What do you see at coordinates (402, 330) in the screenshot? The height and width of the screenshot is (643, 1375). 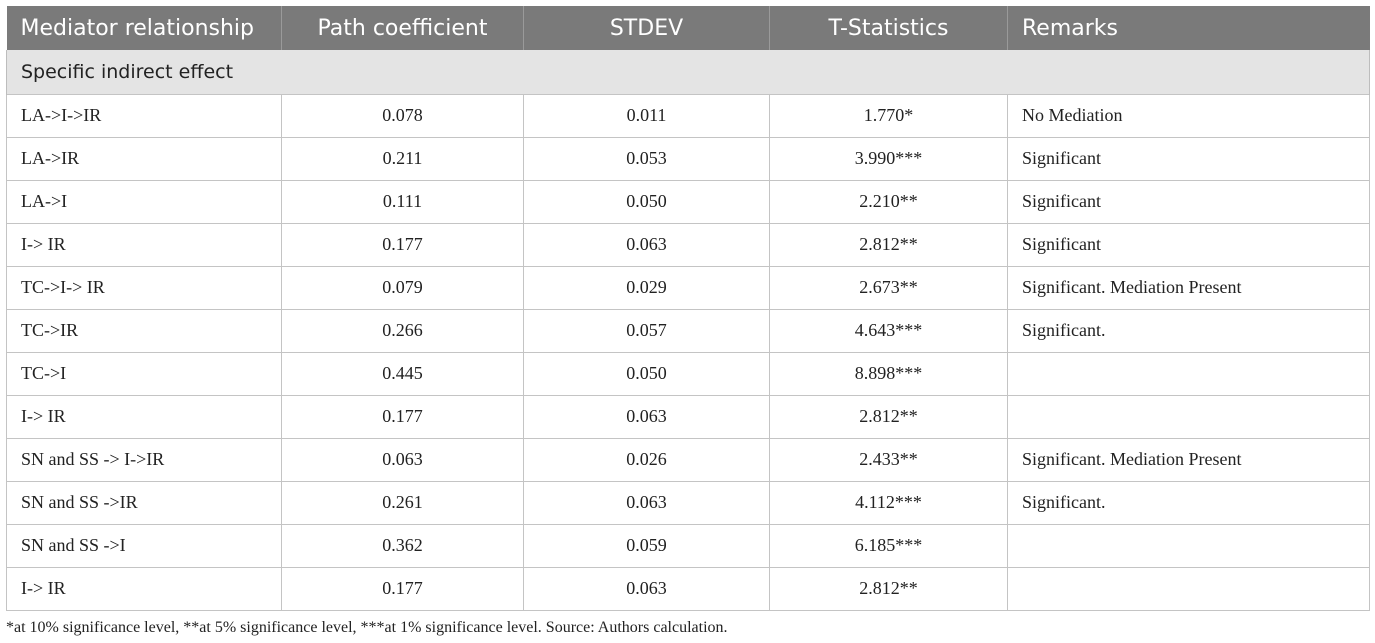 I see `cell-path-coefficient: 0.266` at bounding box center [402, 330].